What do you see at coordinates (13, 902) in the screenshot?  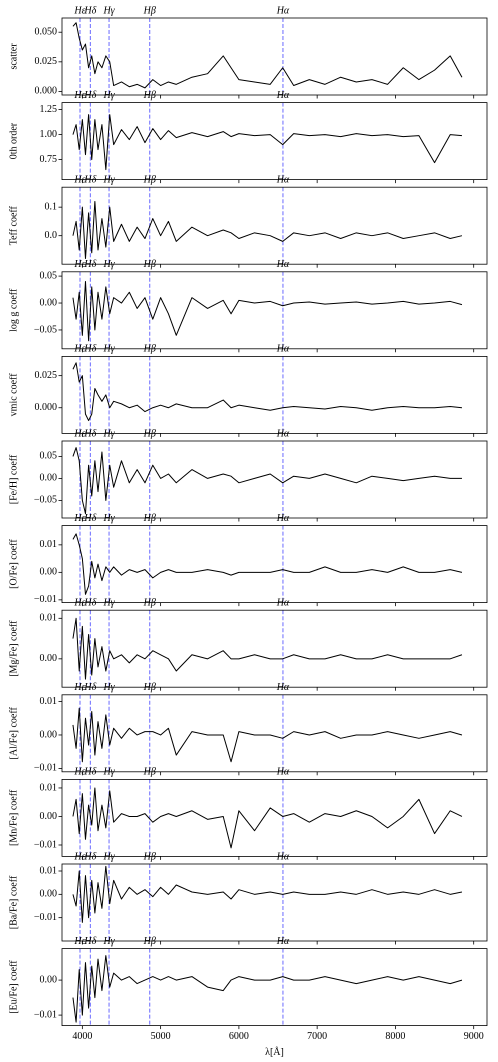 I see `y-axis-label: [Ba/Fe] coeff` at bounding box center [13, 902].